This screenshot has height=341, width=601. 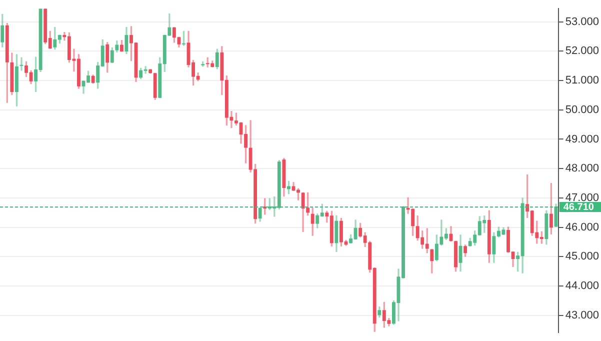 I want to click on y-tick-label: 44.000, so click(x=582, y=286).